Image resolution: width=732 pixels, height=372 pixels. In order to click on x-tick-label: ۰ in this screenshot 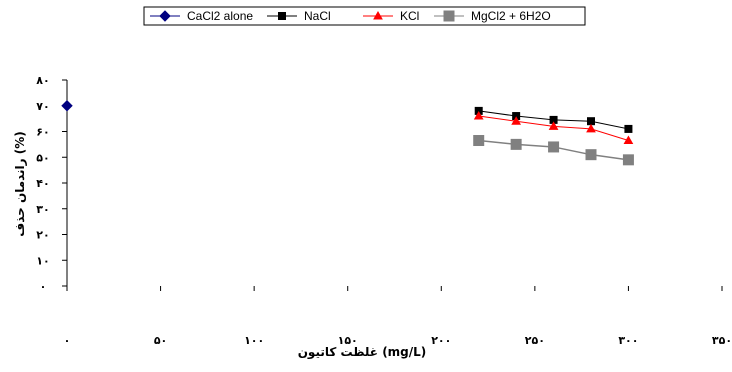, I will do `click(67, 340)`.